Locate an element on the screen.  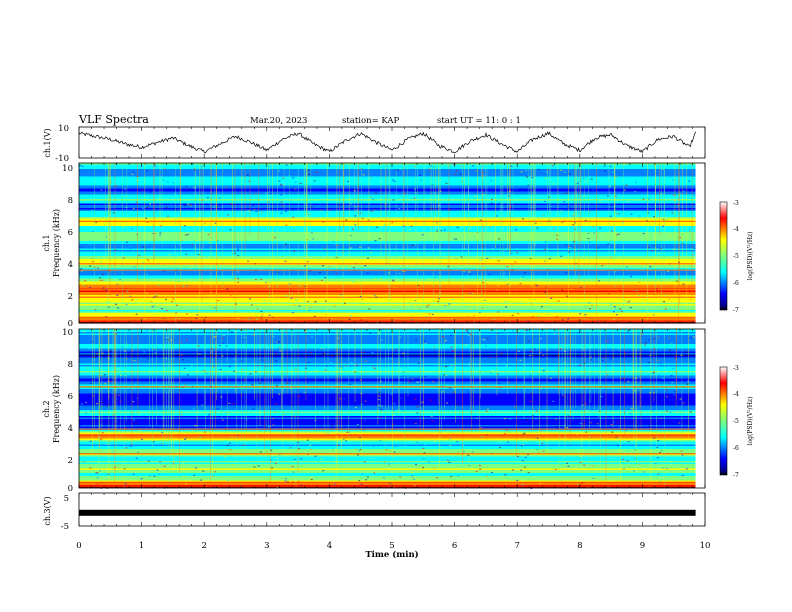
ch2-freq-ytick-2: 2 is located at coordinates (70, 461).